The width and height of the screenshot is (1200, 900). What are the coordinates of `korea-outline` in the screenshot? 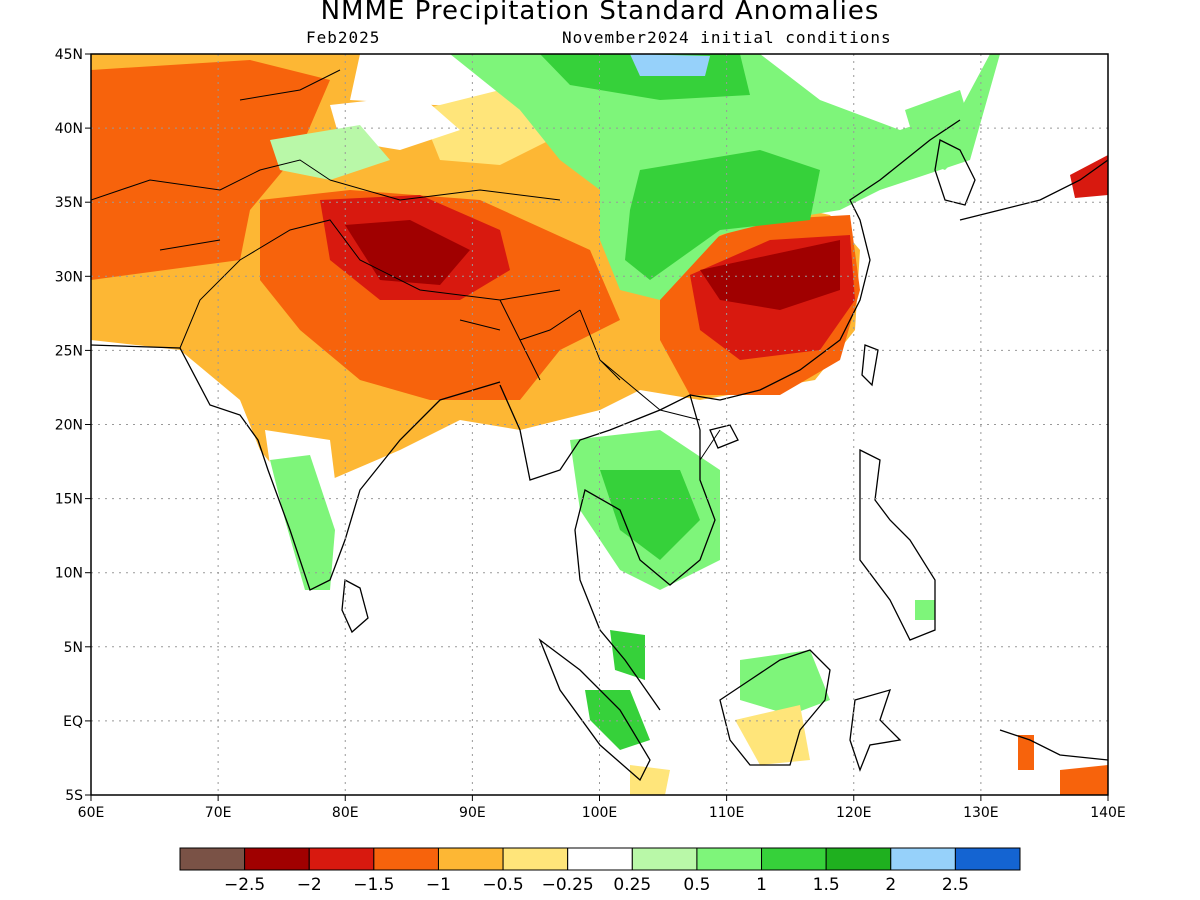 It's located at (955, 172).